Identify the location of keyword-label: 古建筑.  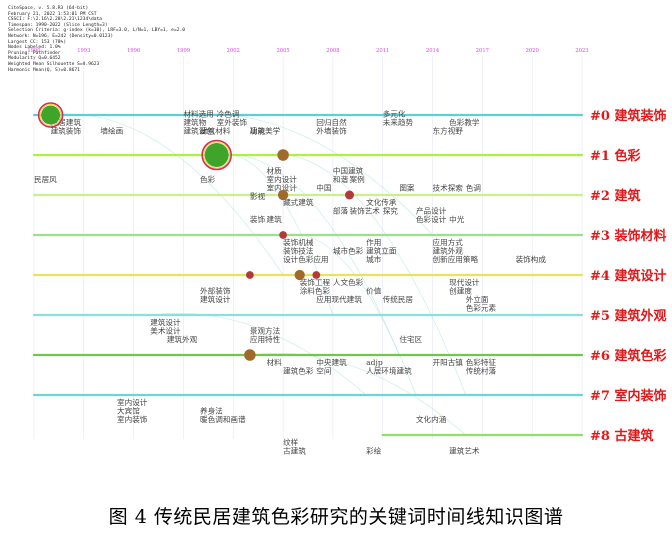
(294, 451).